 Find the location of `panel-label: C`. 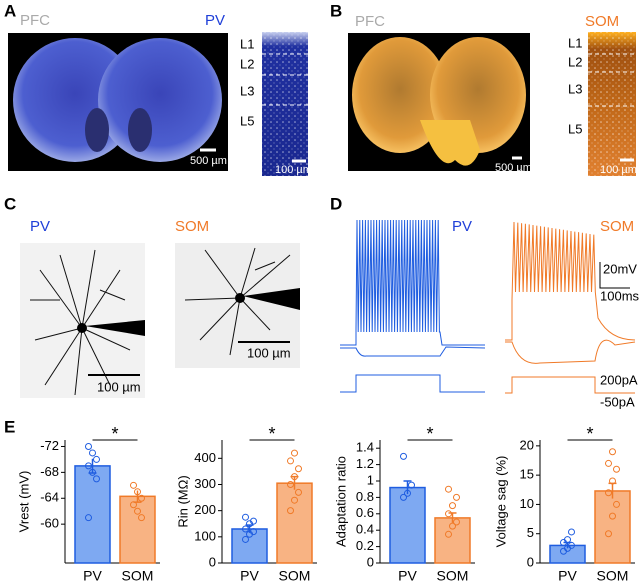

panel-label: C is located at coordinates (10, 203).